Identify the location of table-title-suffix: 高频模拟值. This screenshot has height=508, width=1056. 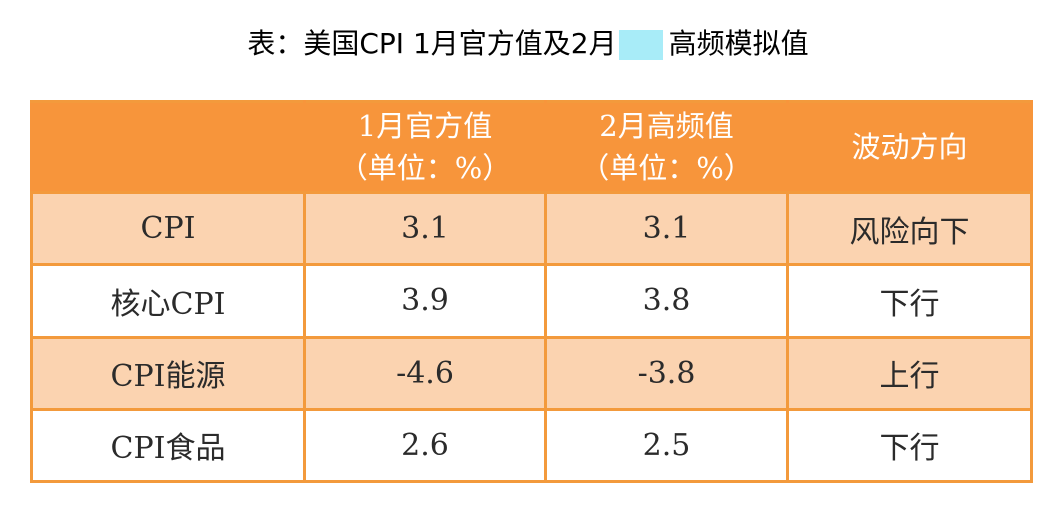
(738, 43).